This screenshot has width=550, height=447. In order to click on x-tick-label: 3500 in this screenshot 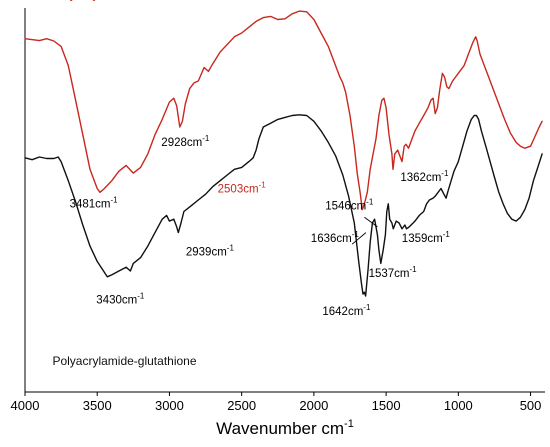, I will do `click(97, 405)`.